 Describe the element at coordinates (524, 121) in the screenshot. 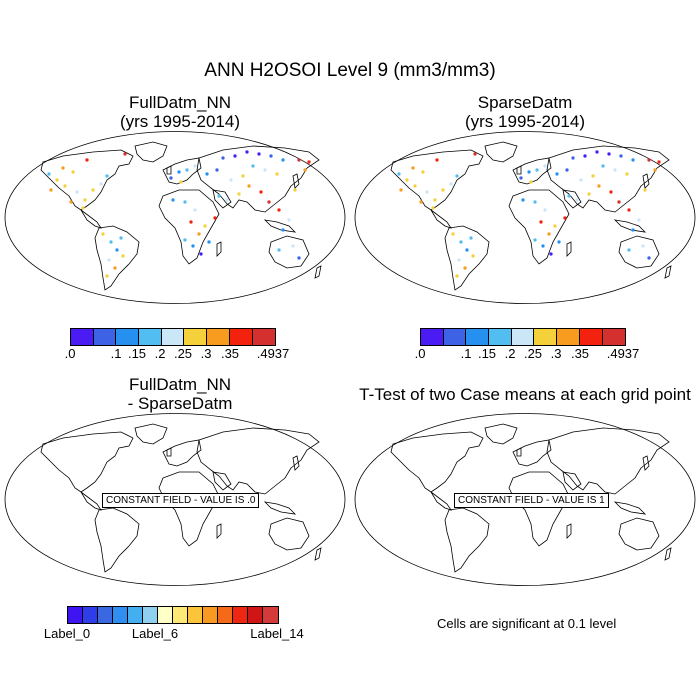

I see `panel2-title-line2: (yrs 1995-2014)` at that location.